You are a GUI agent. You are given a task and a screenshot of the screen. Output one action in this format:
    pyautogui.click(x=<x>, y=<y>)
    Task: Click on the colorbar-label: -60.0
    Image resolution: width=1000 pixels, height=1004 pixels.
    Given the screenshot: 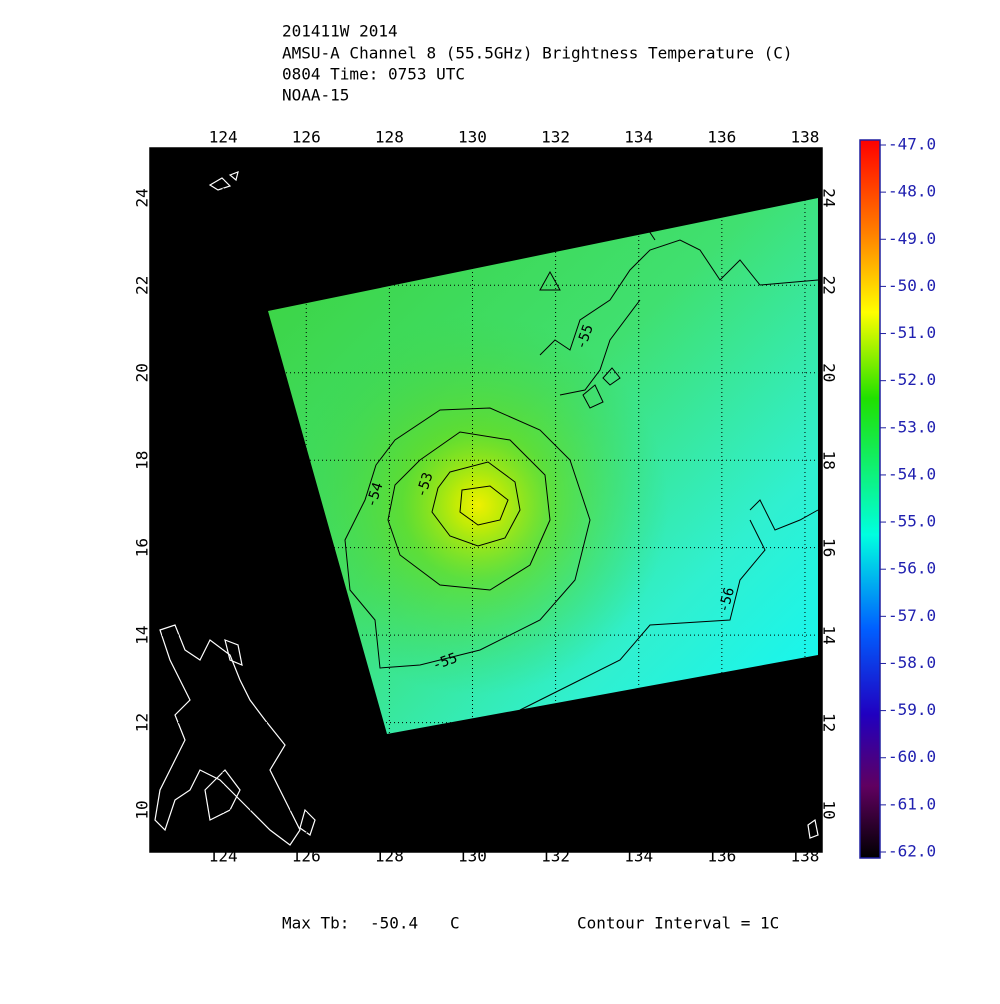 What is the action you would take?
    pyautogui.click(x=912, y=756)
    